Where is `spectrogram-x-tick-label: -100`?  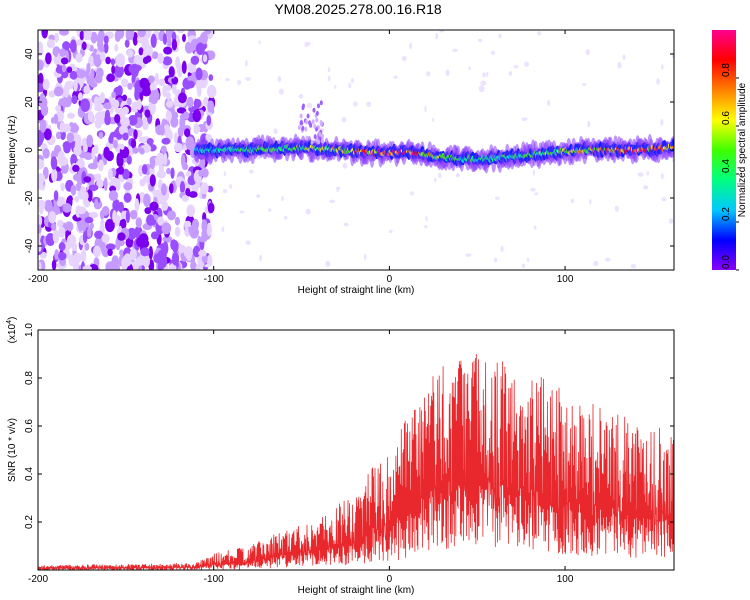 spectrogram-x-tick-label: -100 is located at coordinates (214, 279).